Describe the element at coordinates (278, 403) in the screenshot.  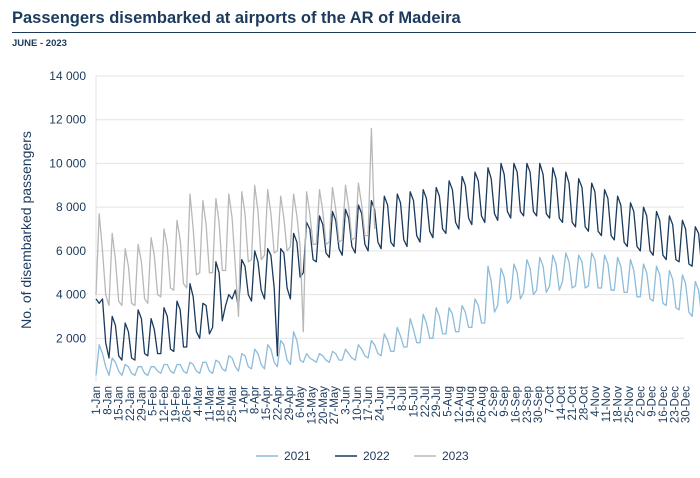
I see `x-tick-label: 22-Apr` at that location.